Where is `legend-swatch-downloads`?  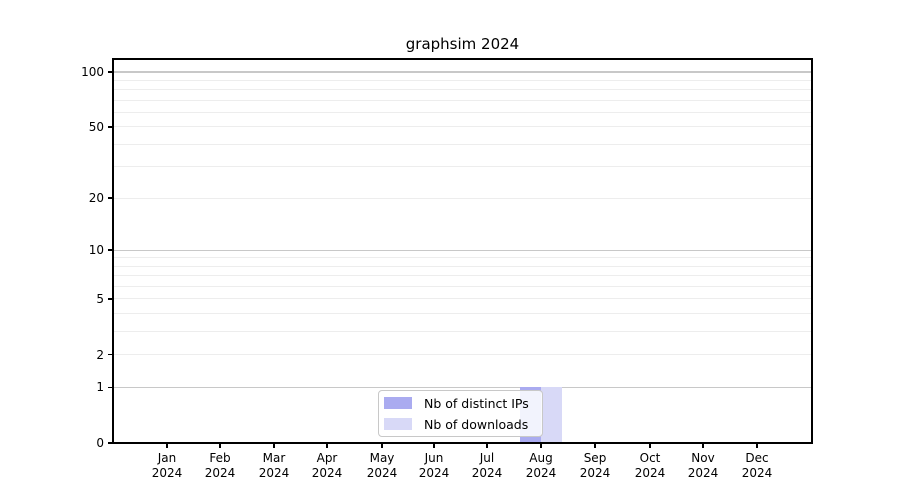 legend-swatch-downloads is located at coordinates (398, 424).